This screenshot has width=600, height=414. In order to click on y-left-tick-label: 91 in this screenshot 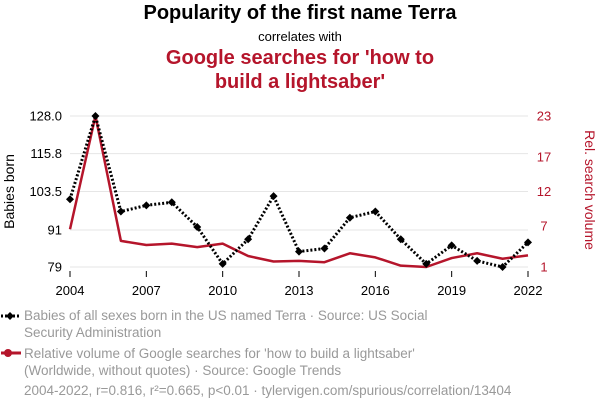, I will do `click(55, 230)`.